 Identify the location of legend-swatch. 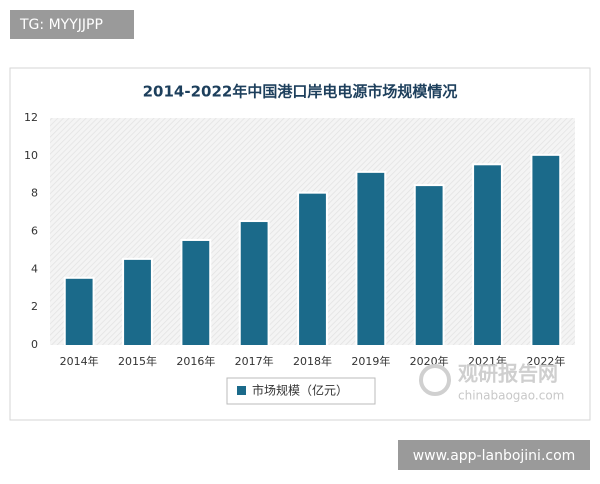
(241, 390).